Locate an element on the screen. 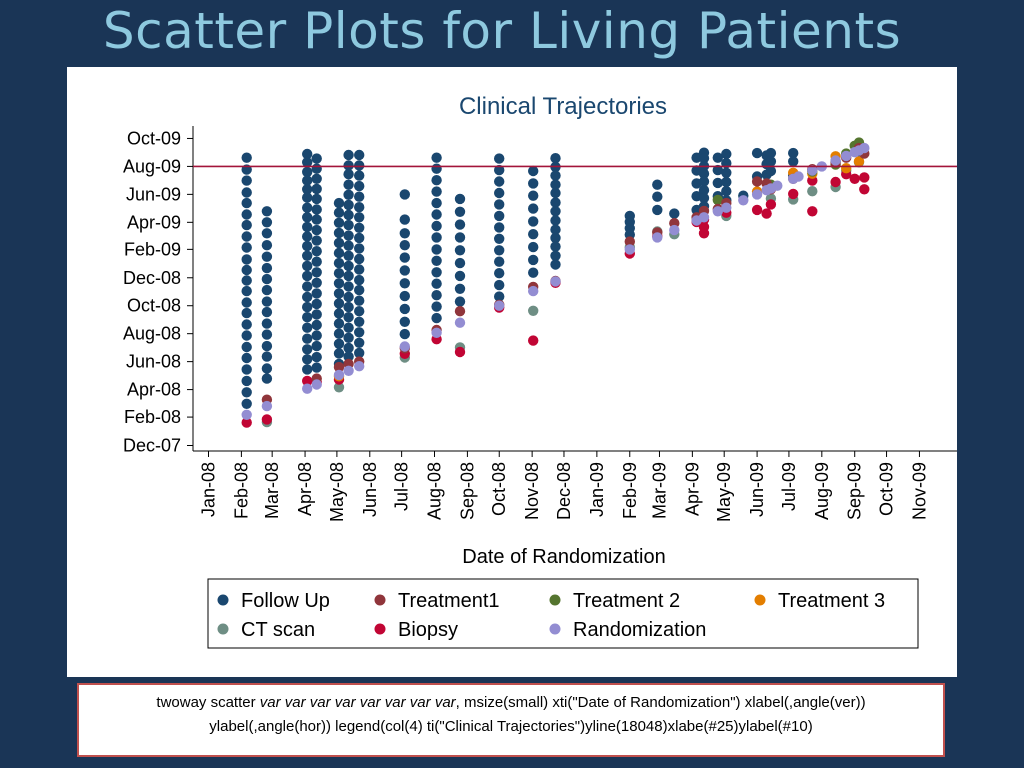 Image resolution: width=1024 pixels, height=768 pixels. x-tick-label: Mar-09 is located at coordinates (659, 490).